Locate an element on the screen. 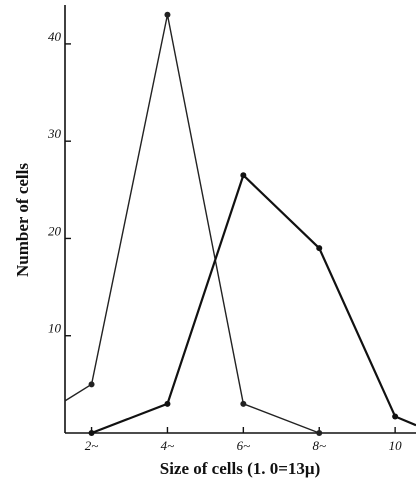  y-tick-label: 10 is located at coordinates (55, 328).